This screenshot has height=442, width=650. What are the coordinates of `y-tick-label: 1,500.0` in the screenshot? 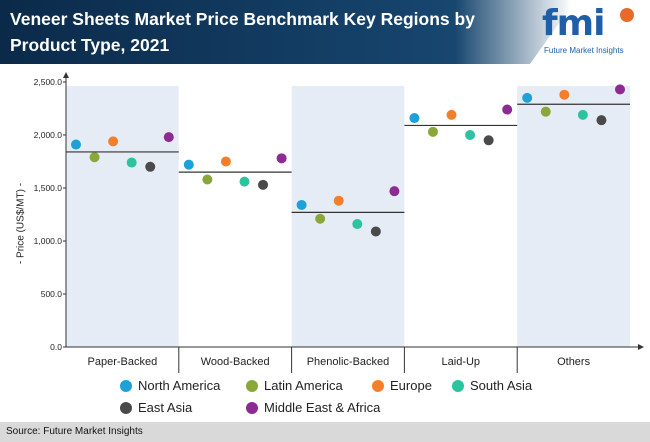 It's located at (48, 188).